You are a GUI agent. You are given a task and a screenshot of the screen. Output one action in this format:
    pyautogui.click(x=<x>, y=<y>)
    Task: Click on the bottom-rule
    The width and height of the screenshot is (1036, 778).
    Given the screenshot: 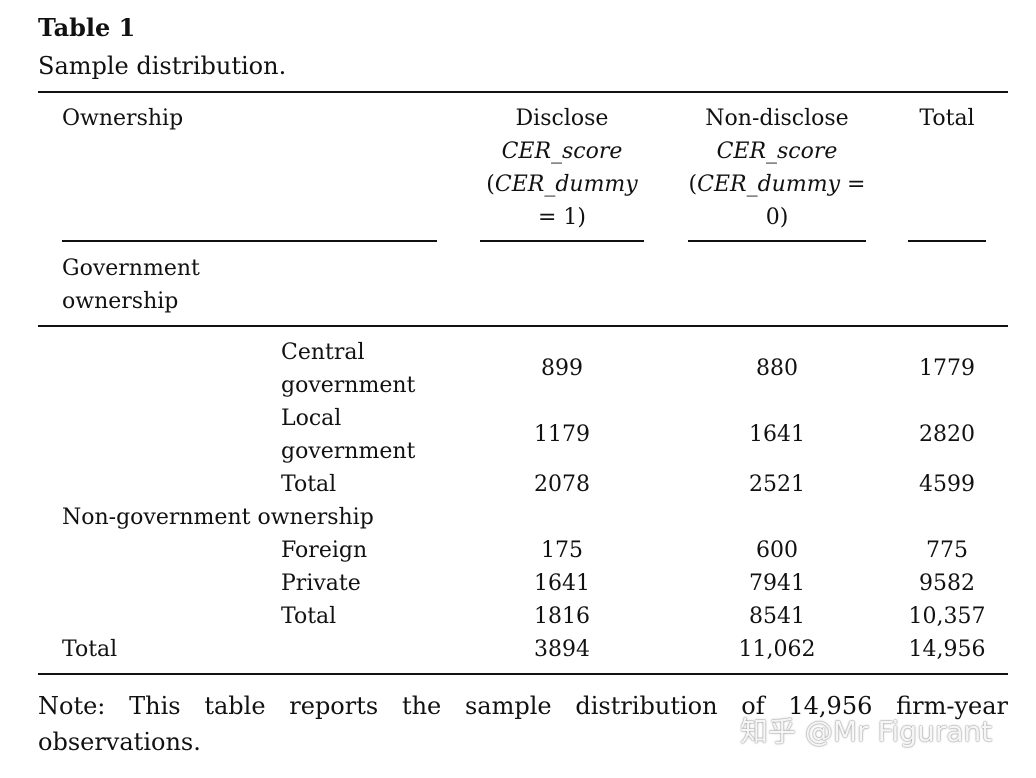 What is the action you would take?
    pyautogui.click(x=523, y=674)
    